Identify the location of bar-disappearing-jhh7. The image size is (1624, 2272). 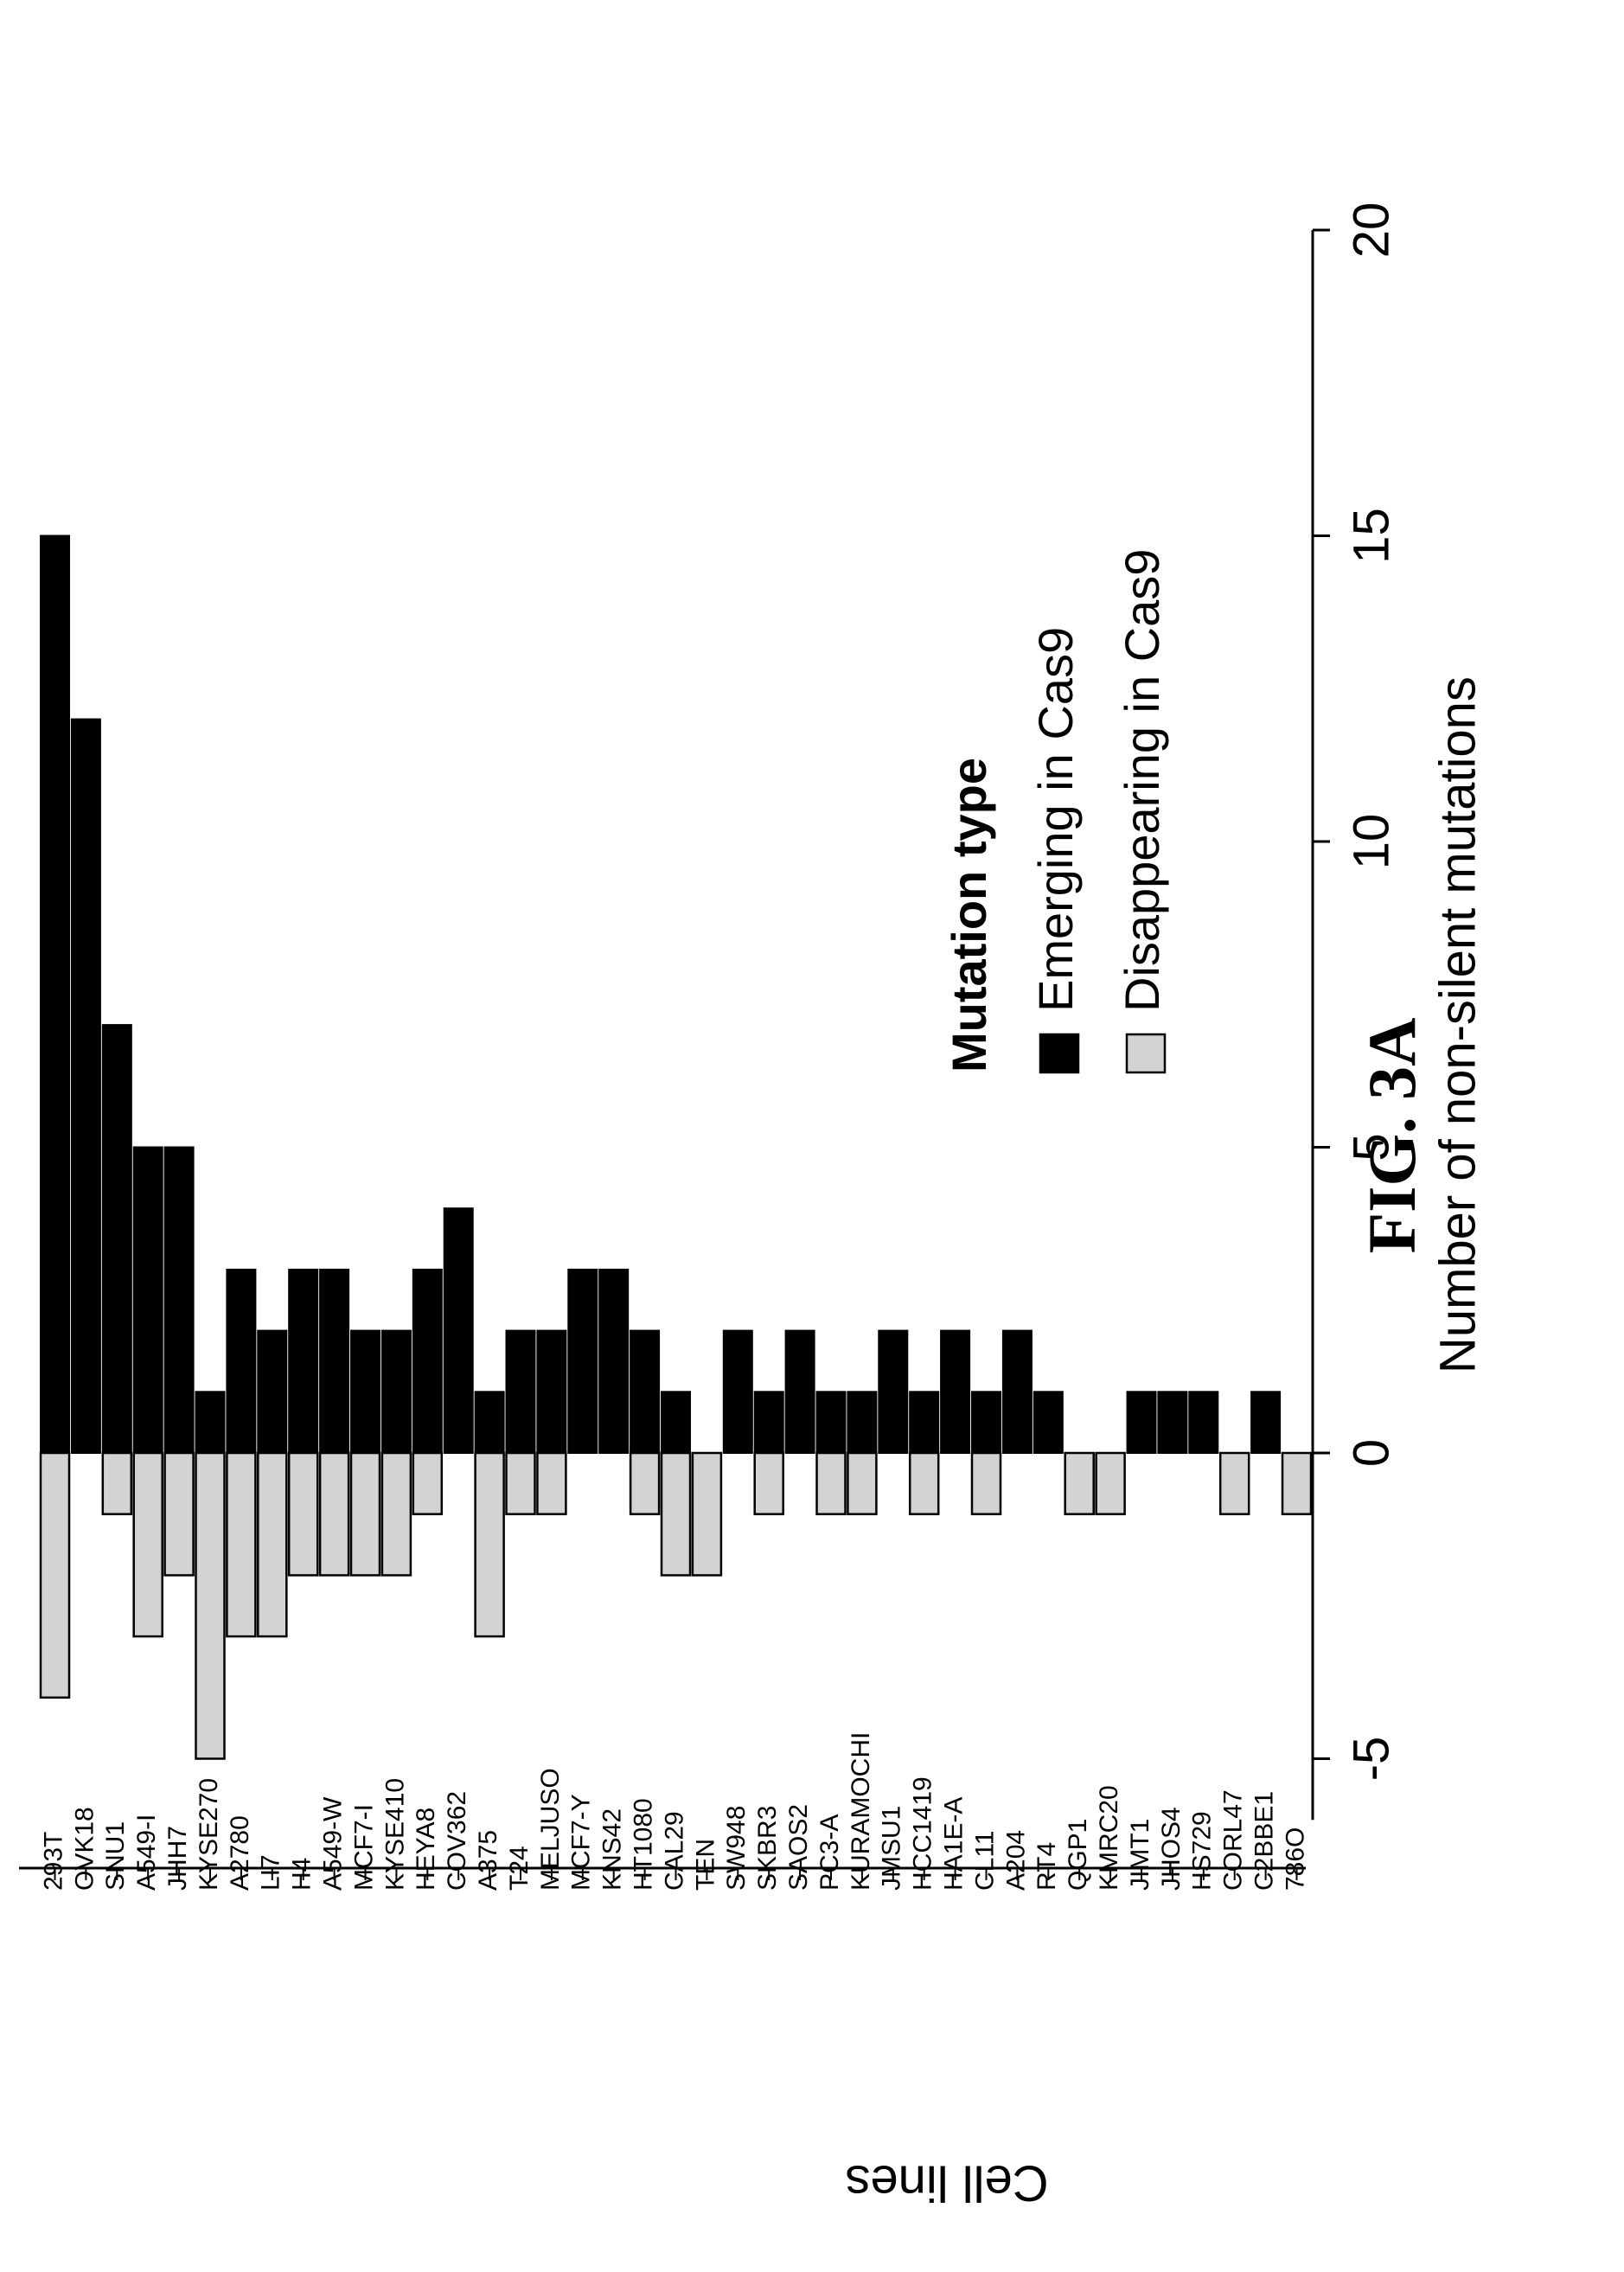
(179, 1514).